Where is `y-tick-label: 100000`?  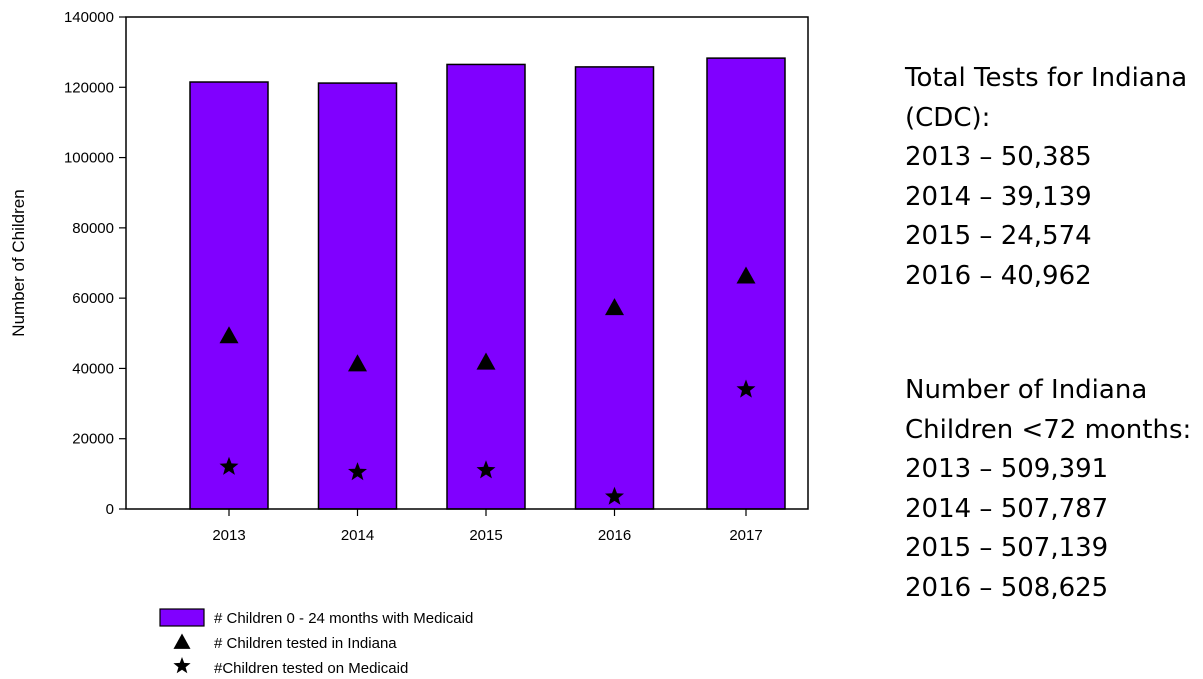
y-tick-label: 100000 is located at coordinates (89, 158).